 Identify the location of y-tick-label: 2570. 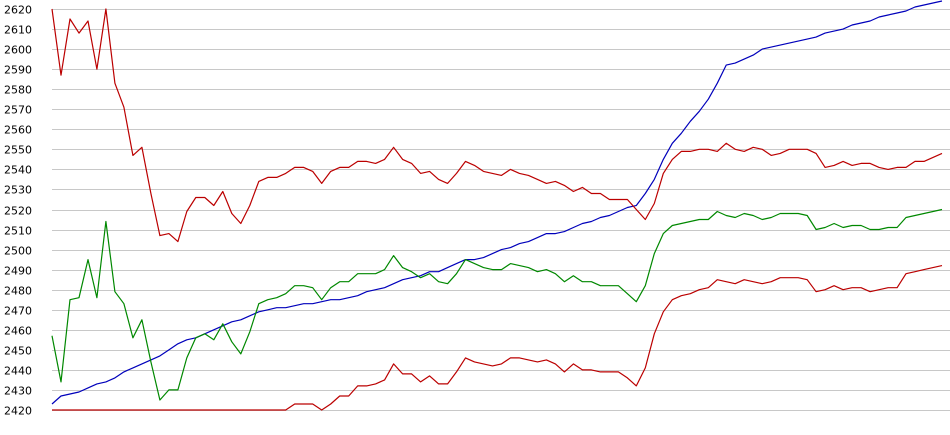
(18, 110).